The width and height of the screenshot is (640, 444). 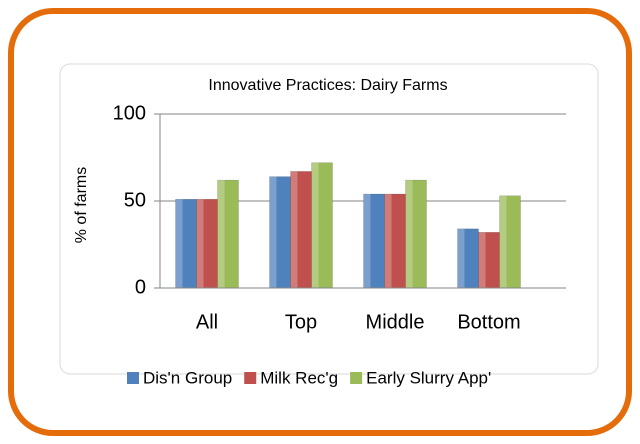 What do you see at coordinates (207, 322) in the screenshot?
I see `x-tick-label: All` at bounding box center [207, 322].